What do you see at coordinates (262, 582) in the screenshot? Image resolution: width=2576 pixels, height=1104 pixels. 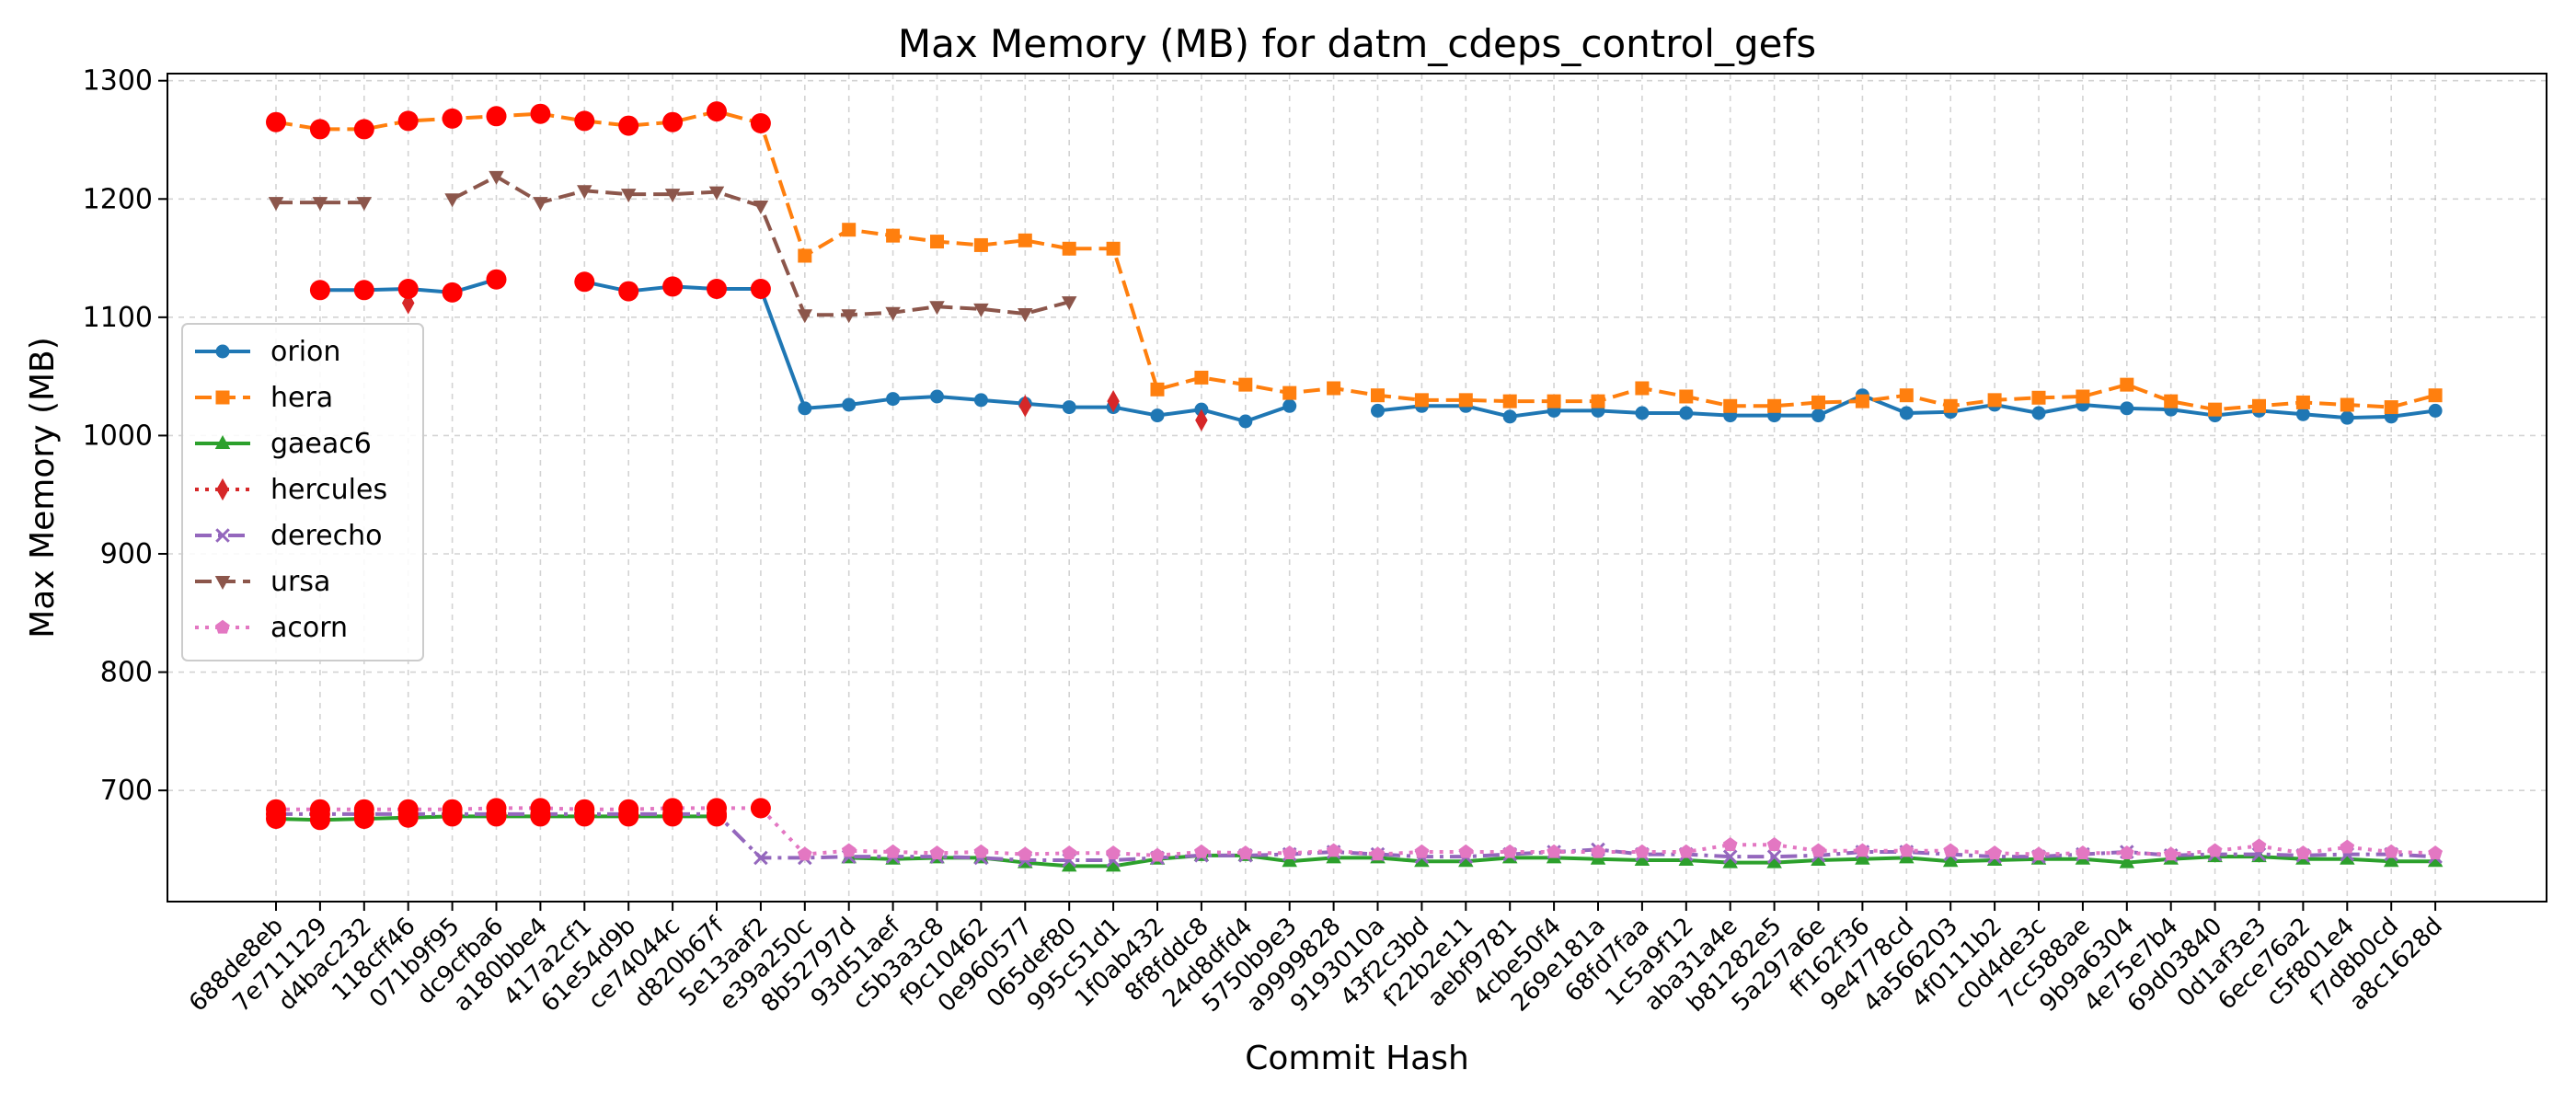 I see `legend-item-ursa: ursa` at bounding box center [262, 582].